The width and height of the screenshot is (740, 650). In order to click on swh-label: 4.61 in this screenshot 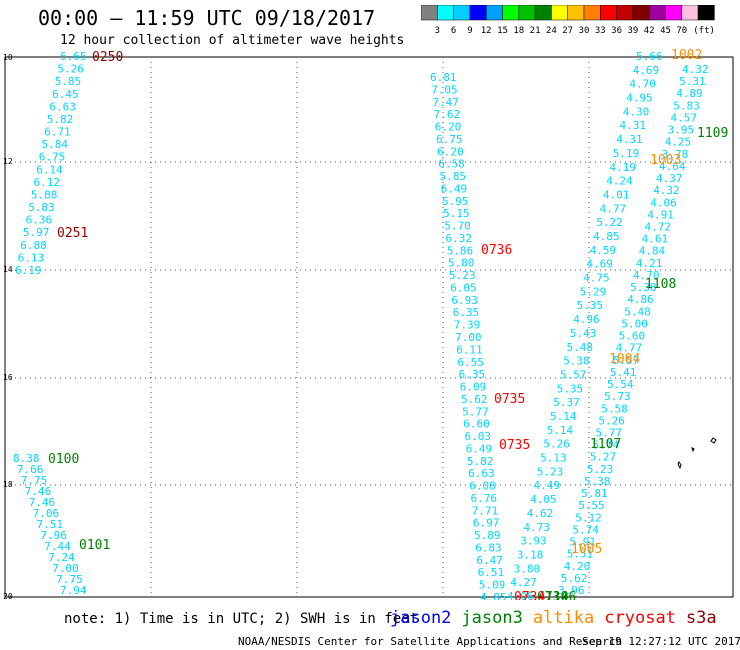, I will do `click(655, 239)`.